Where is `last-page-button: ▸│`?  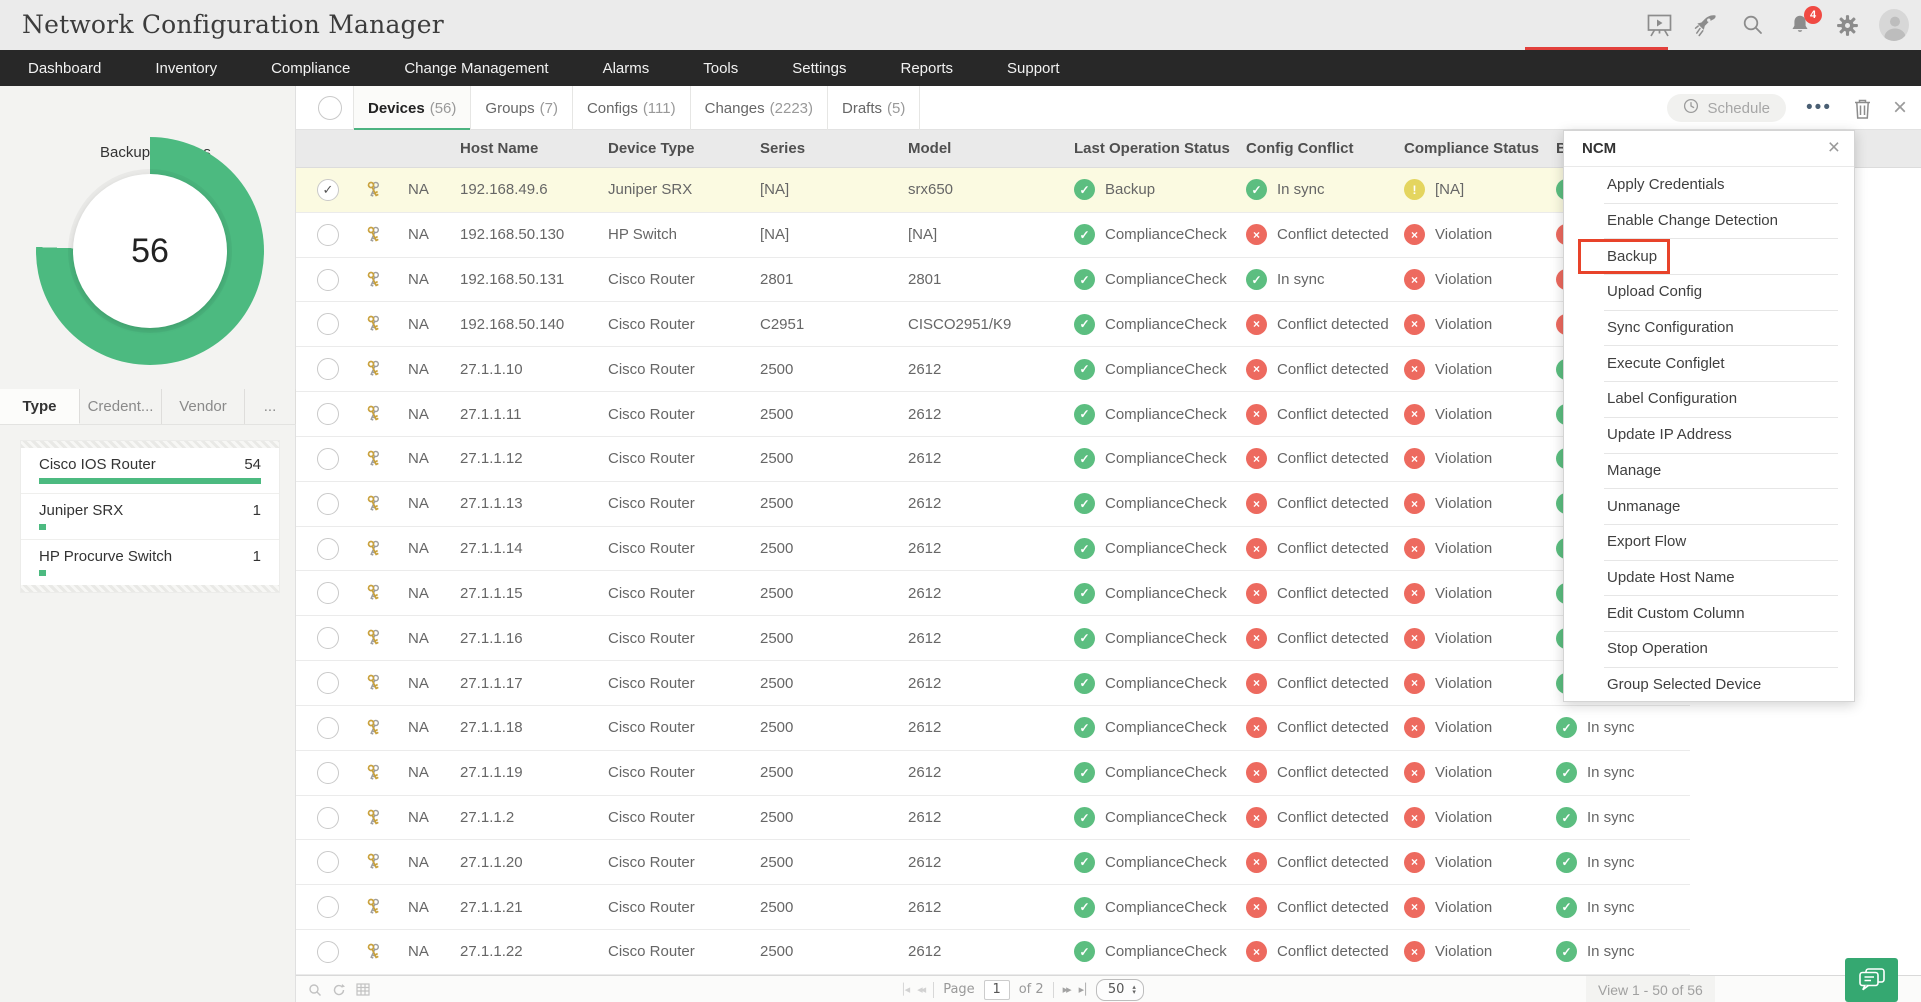
last-page-button: ▸│ is located at coordinates (1083, 989).